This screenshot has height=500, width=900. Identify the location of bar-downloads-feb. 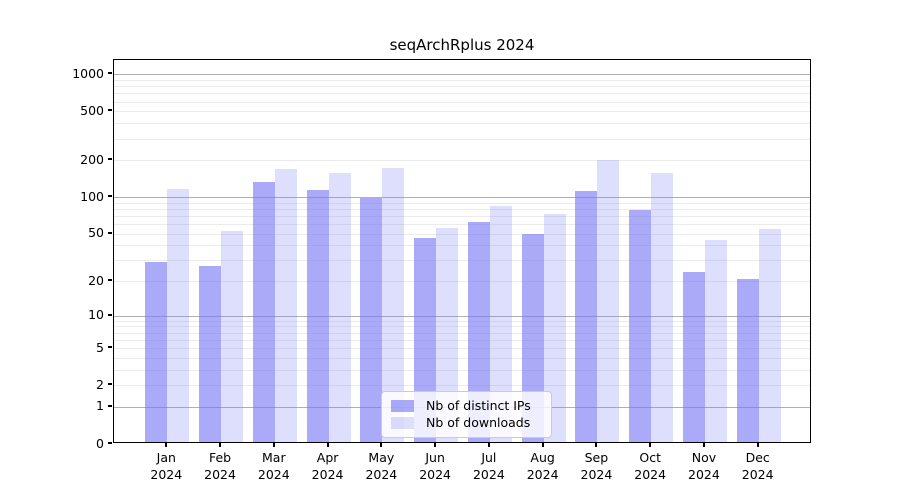
(232, 336).